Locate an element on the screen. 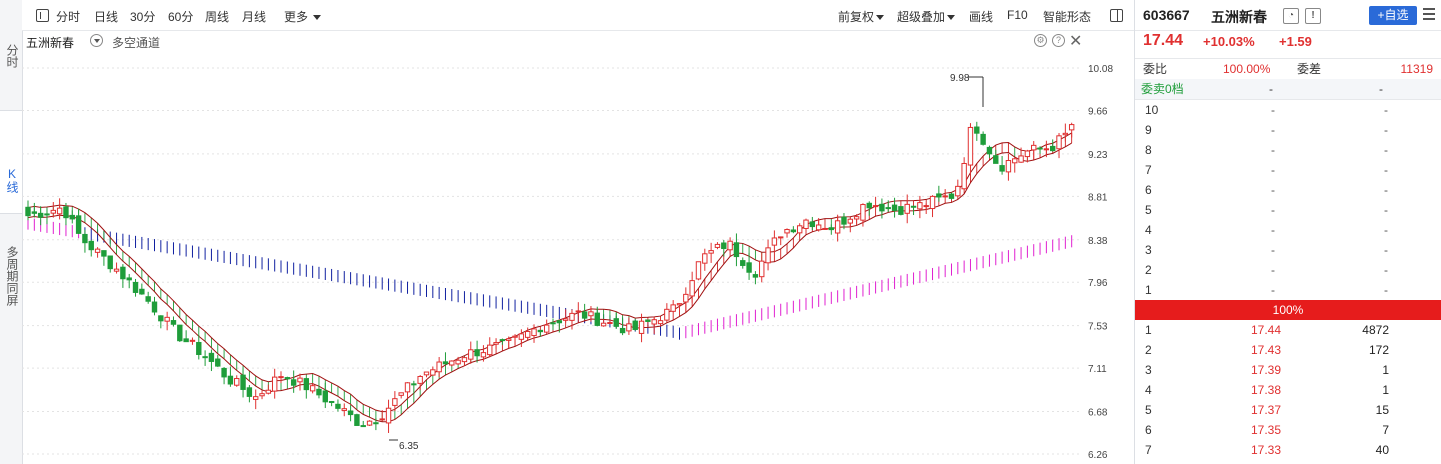 This screenshot has width=1441, height=464. bell-icon: ◔ is located at coordinates (1291, 16).